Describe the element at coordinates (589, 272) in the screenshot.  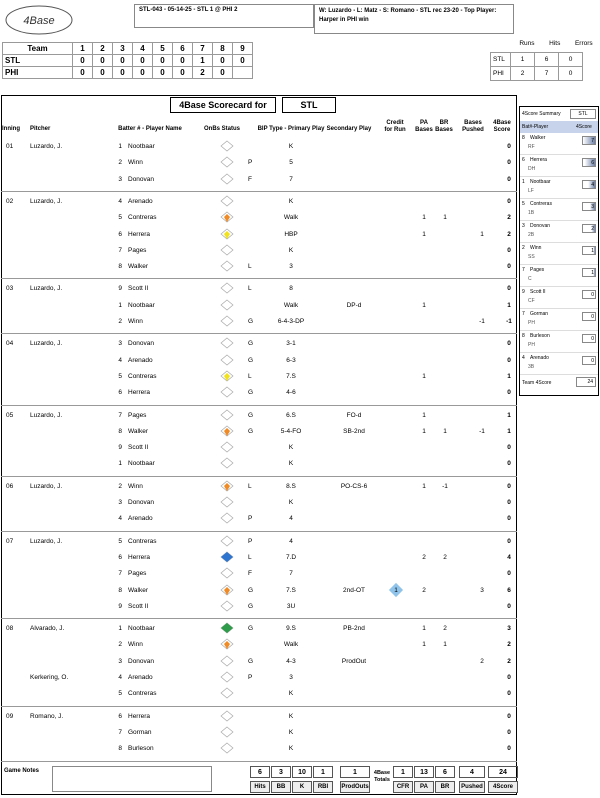
I see `summary-player-score: 1` at that location.